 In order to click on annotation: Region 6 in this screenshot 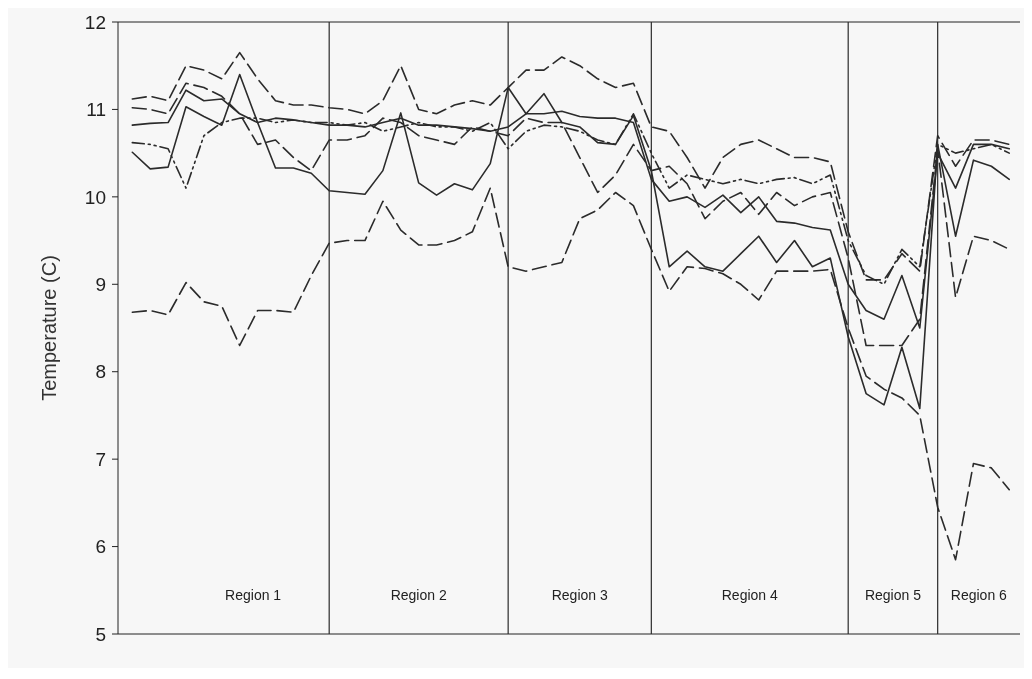, I will do `click(979, 595)`.